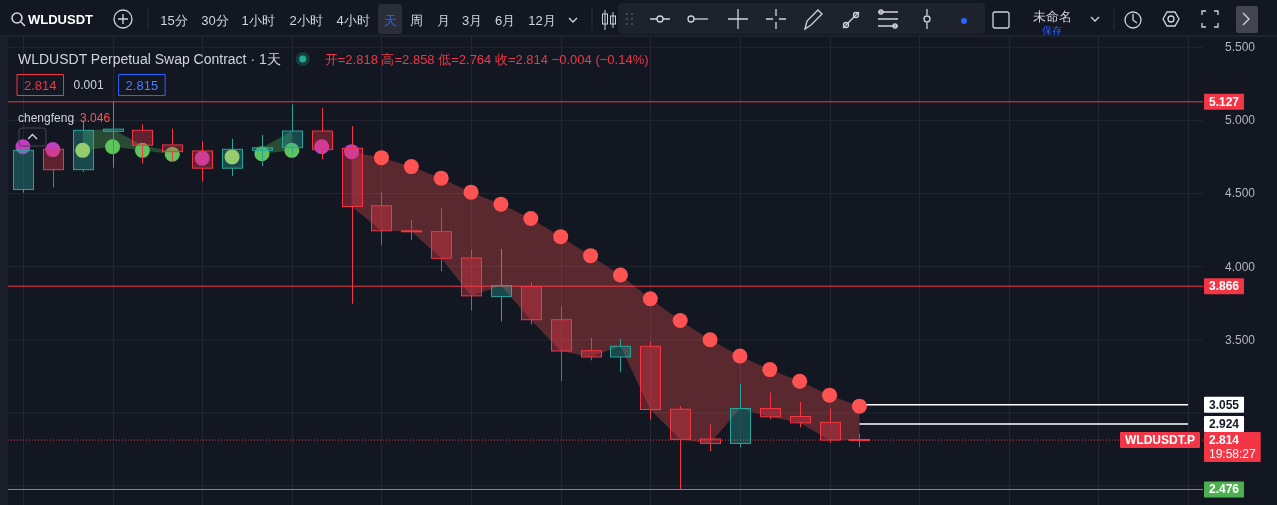 The image size is (1277, 505). I want to click on text: 30分, so click(215, 20).